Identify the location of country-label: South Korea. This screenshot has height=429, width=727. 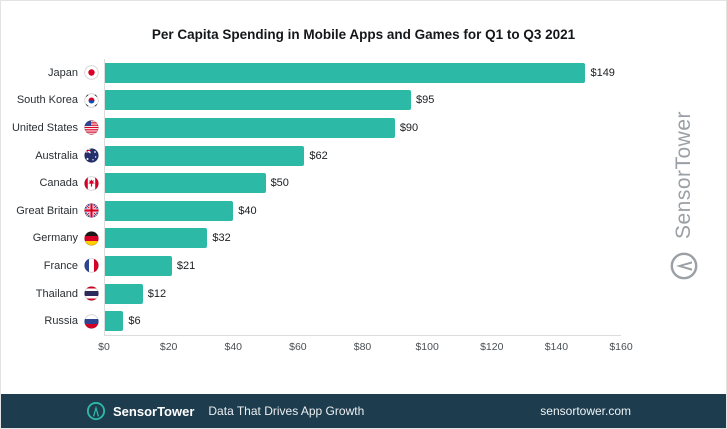
(47, 100).